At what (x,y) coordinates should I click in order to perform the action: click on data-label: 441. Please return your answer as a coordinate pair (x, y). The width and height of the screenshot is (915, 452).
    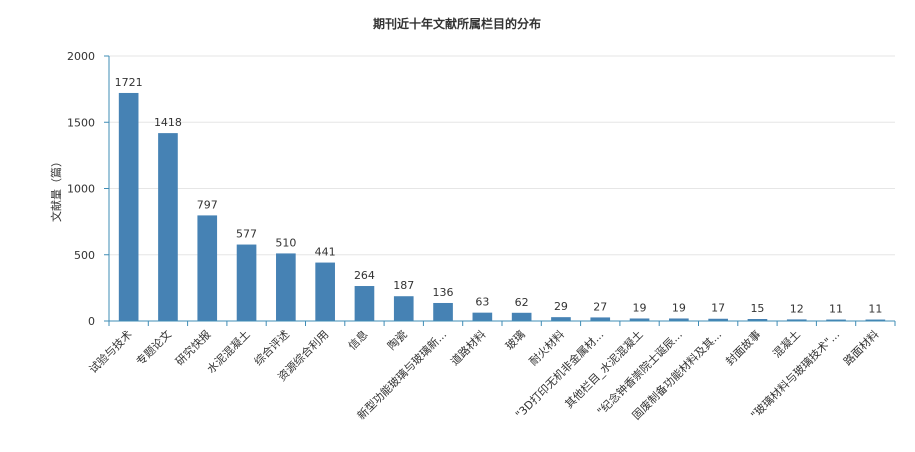
    Looking at the image, I should click on (325, 252).